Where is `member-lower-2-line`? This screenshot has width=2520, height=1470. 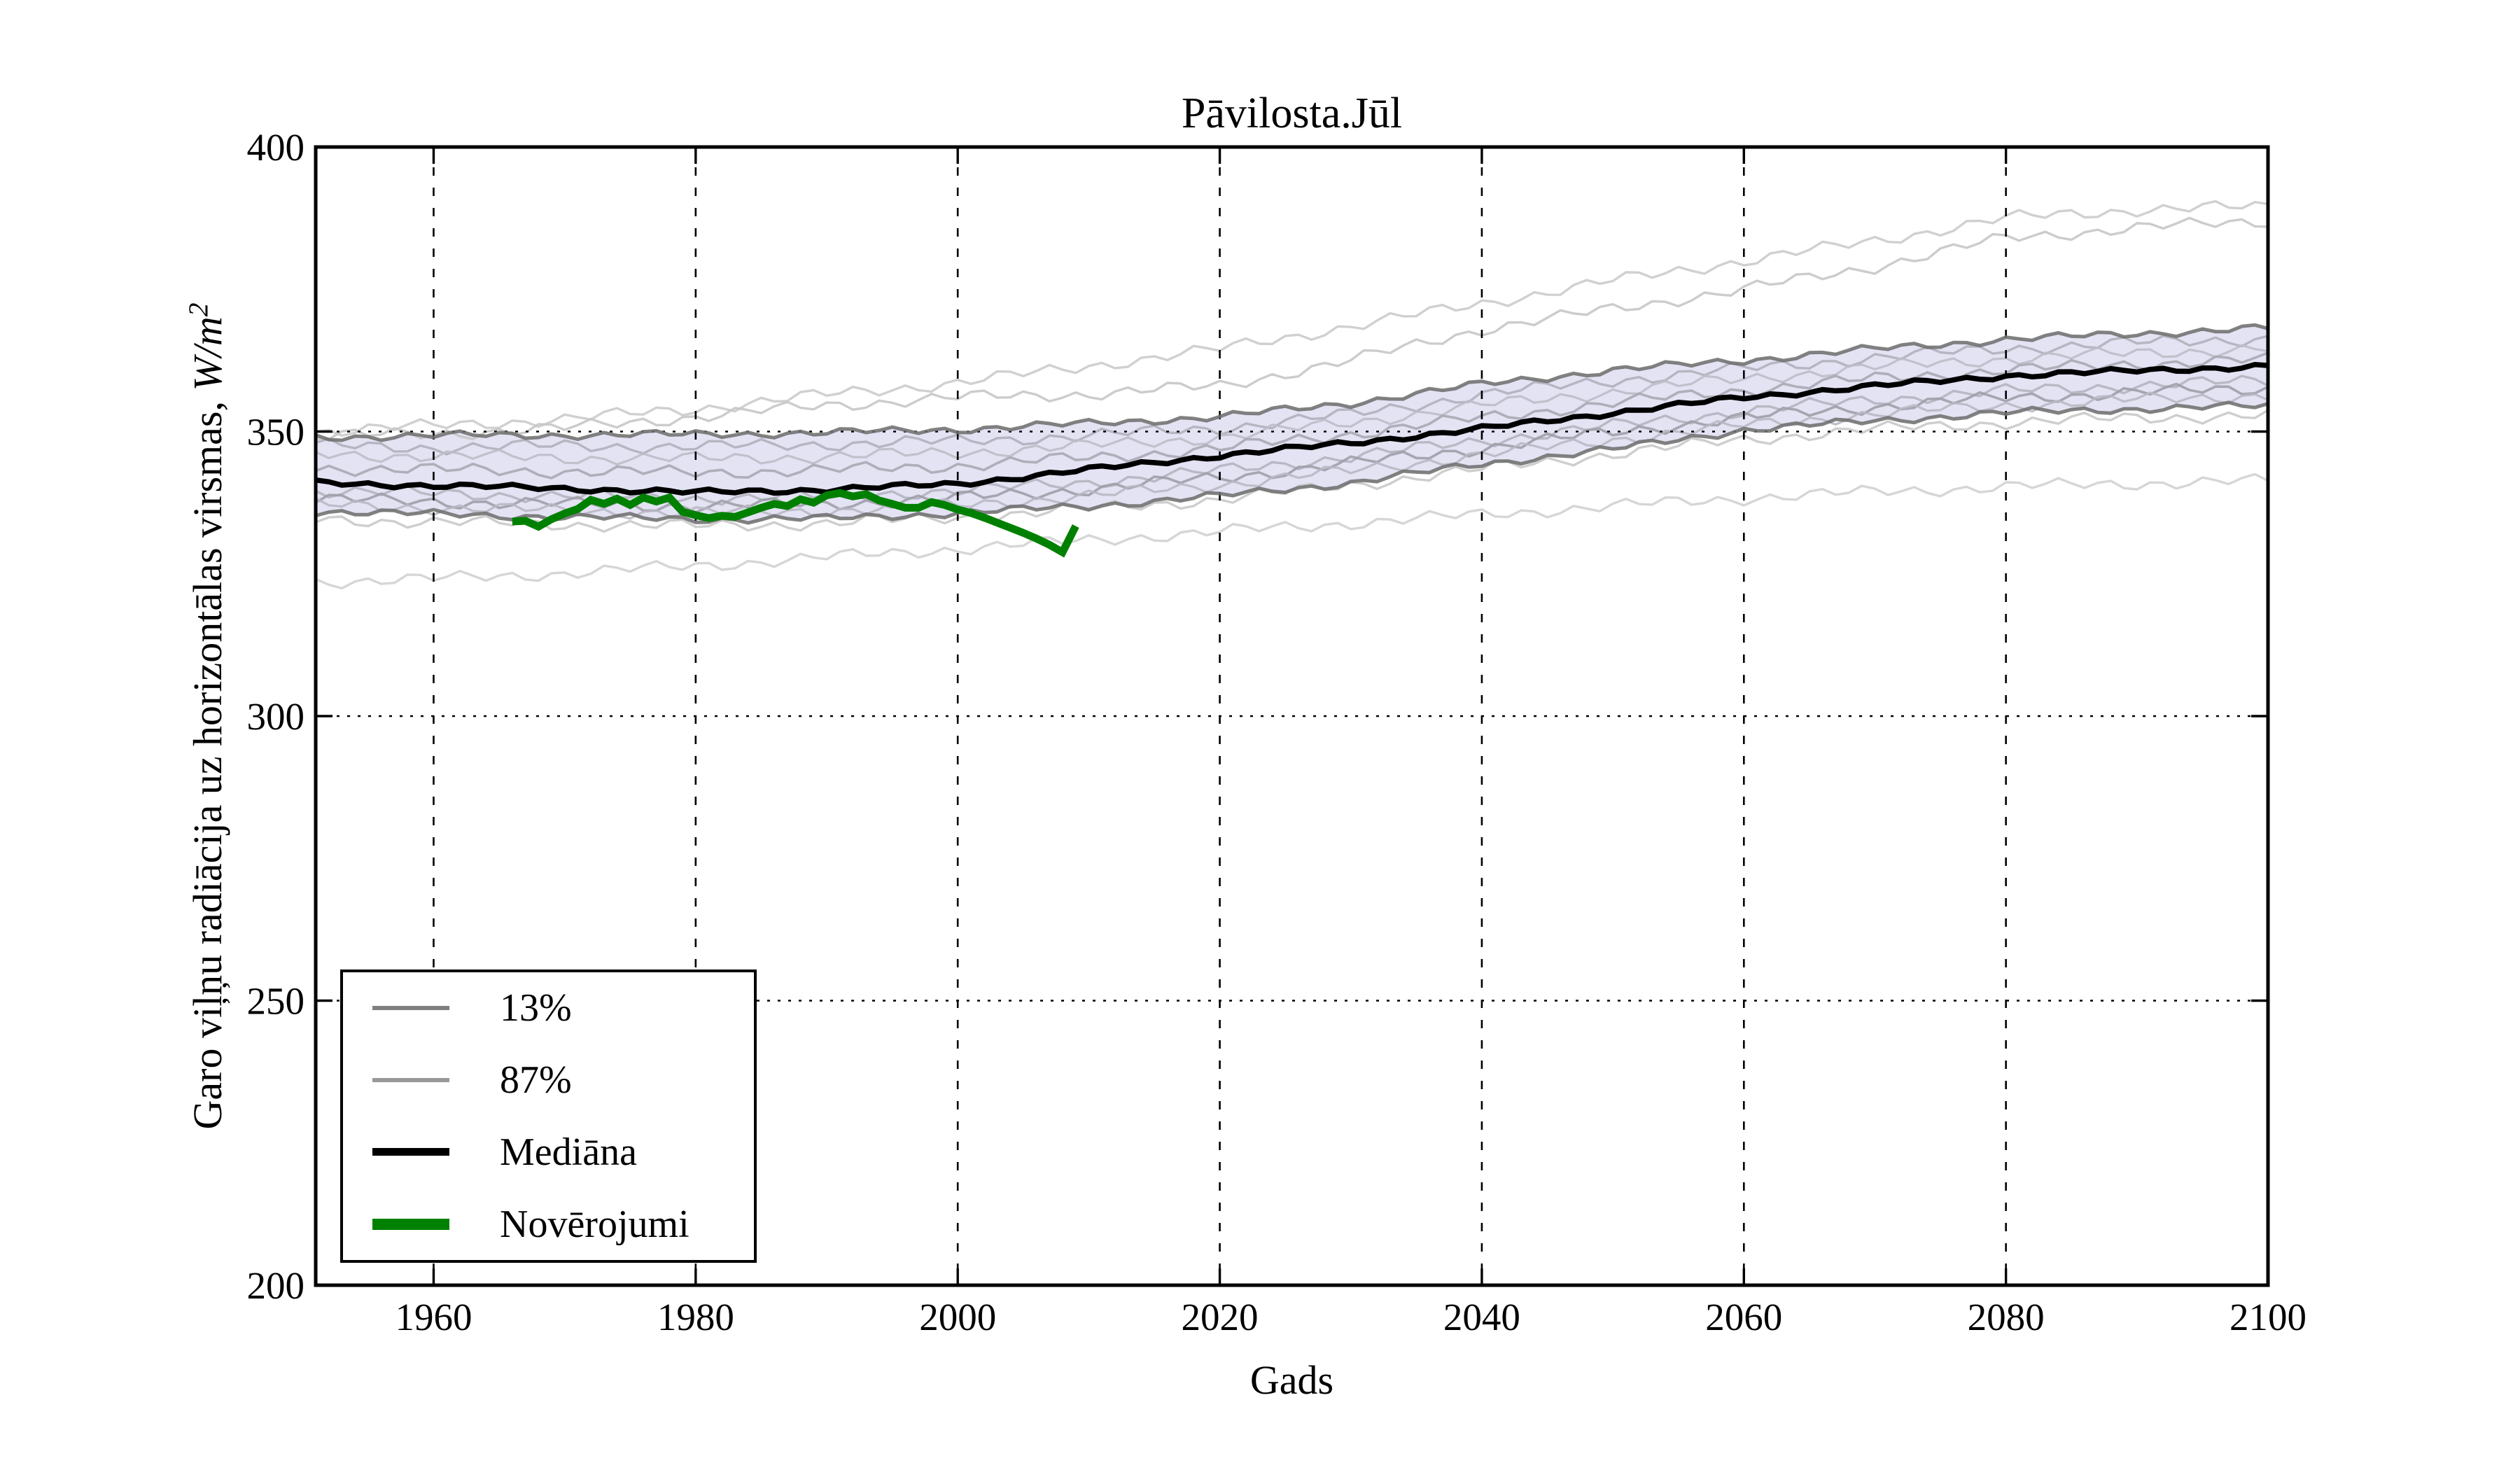
member-lower-2-line is located at coordinates (1292, 531).